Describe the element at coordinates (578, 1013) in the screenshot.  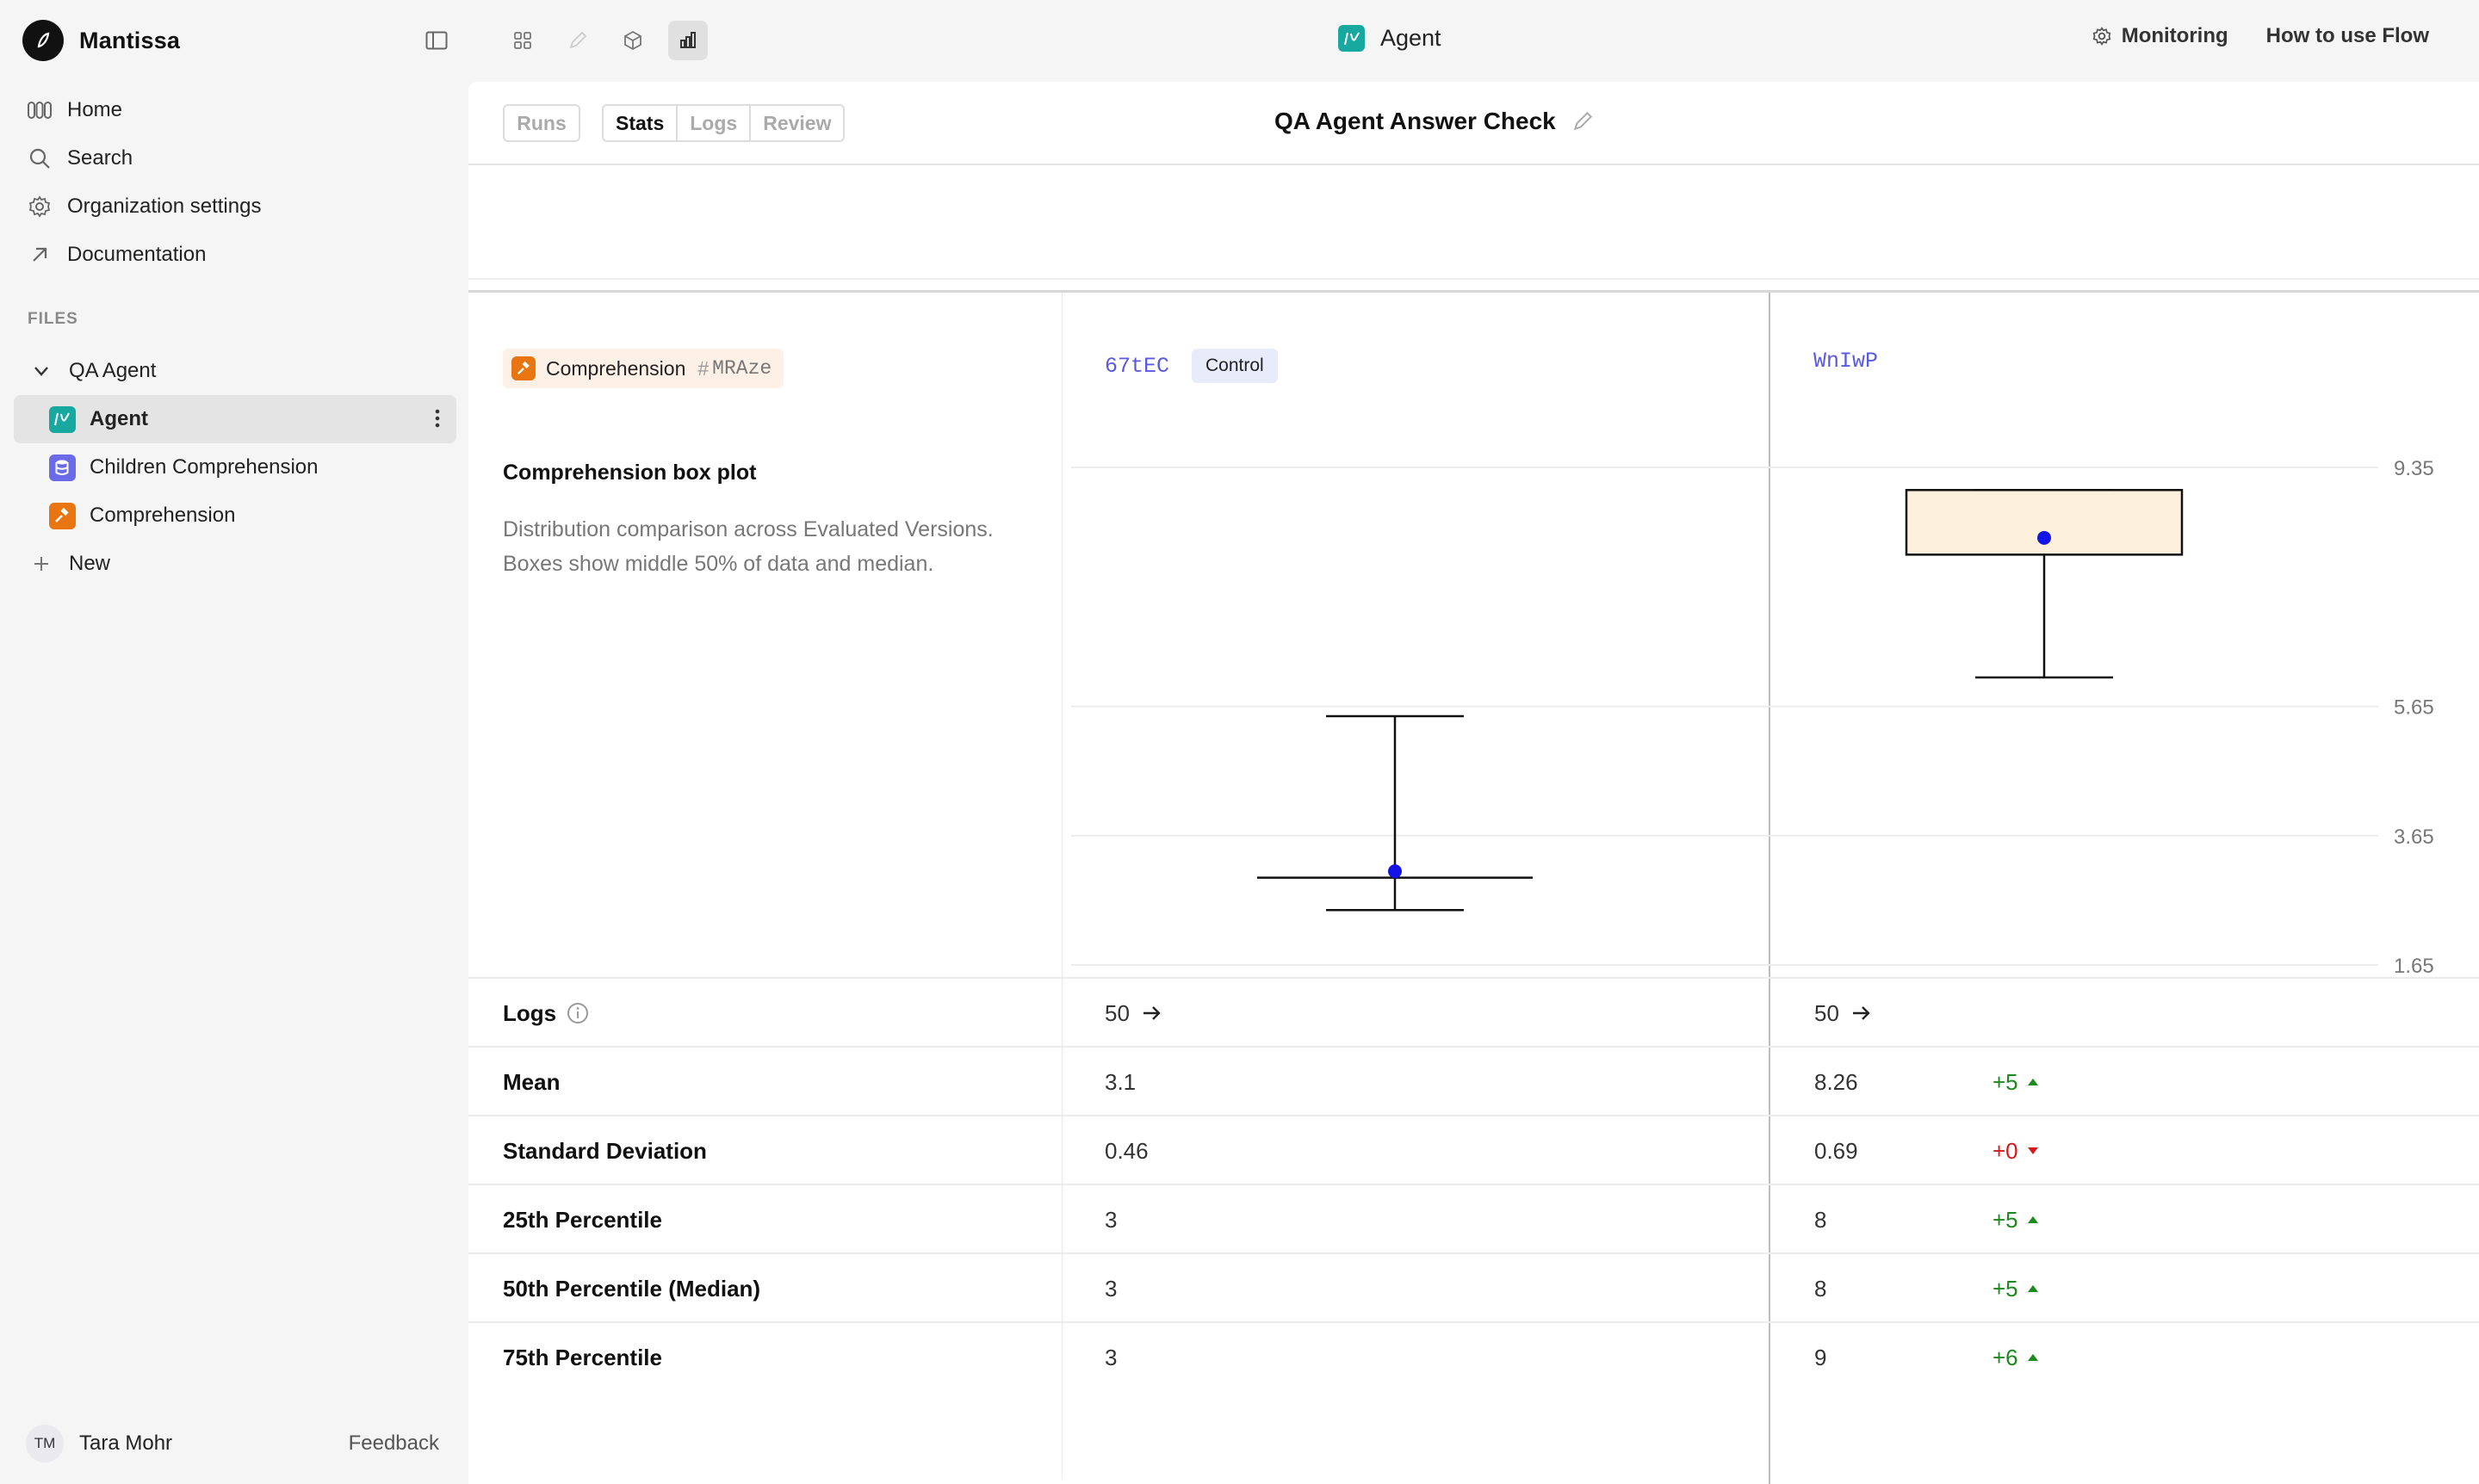
I see `info-icon` at that location.